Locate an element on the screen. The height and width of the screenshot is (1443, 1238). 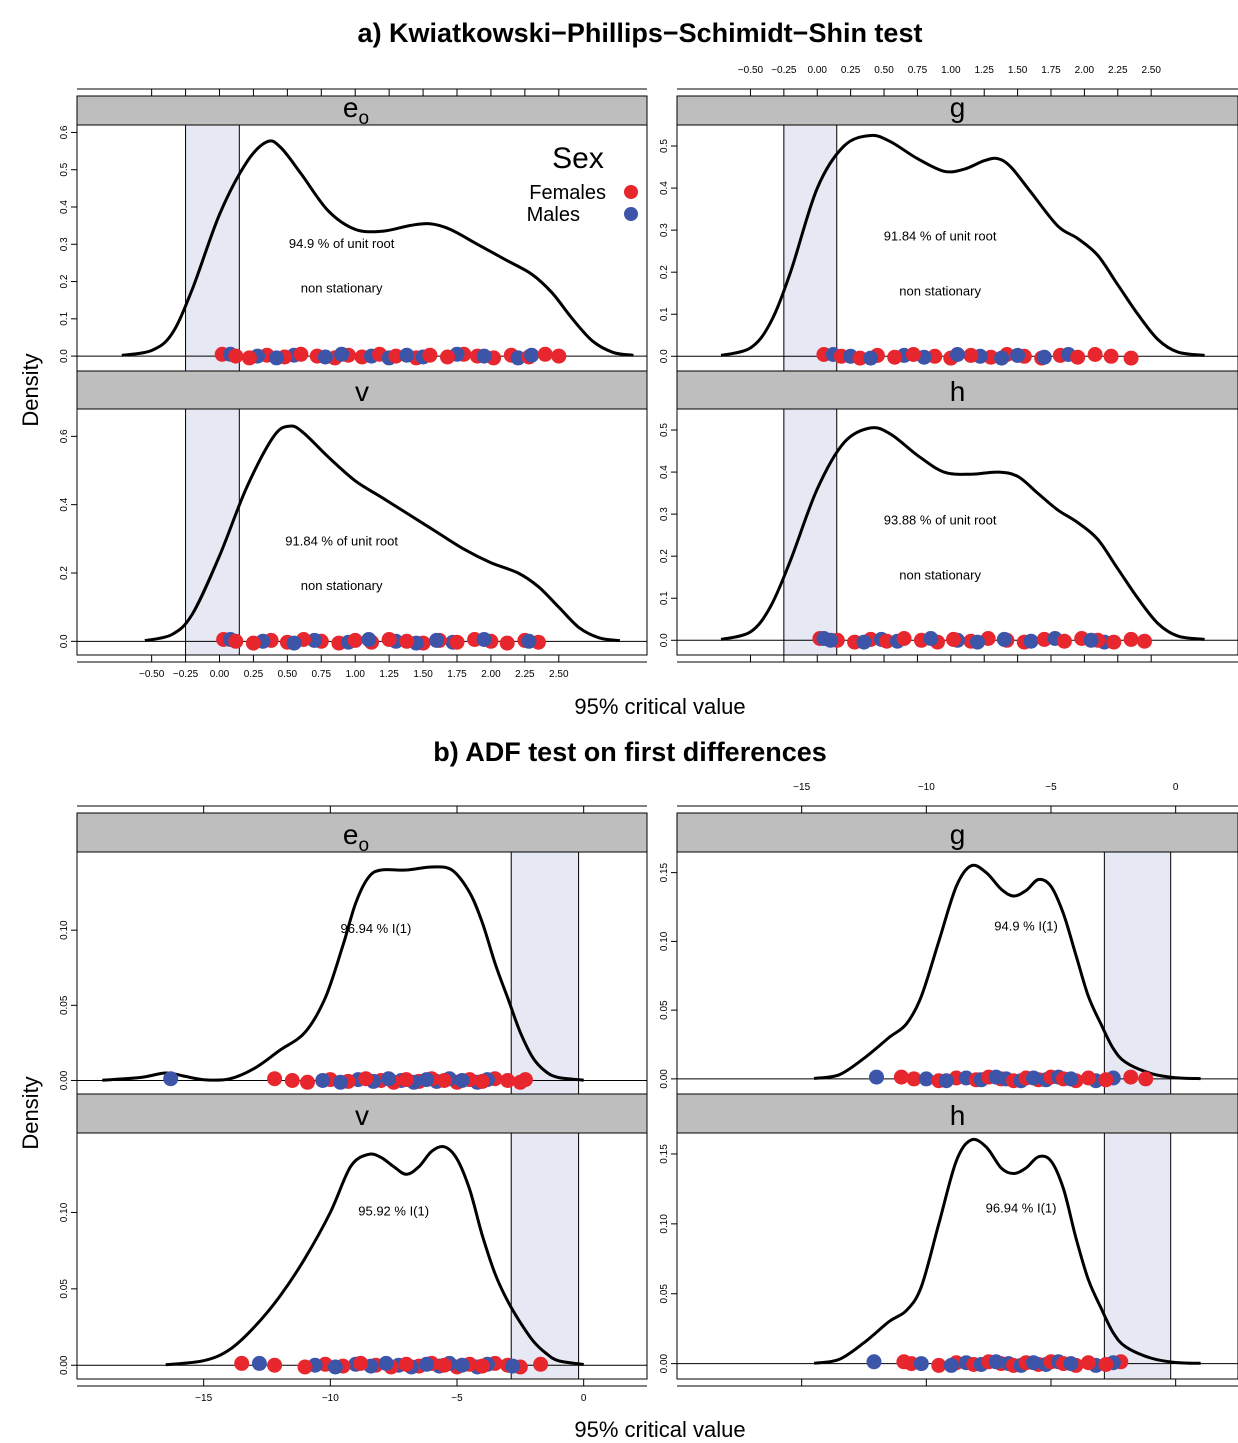
fig-b-panel-h: h 96.94 % I(1) 0.00 0.05 0.10 0.15 is located at coordinates (948, 1240).